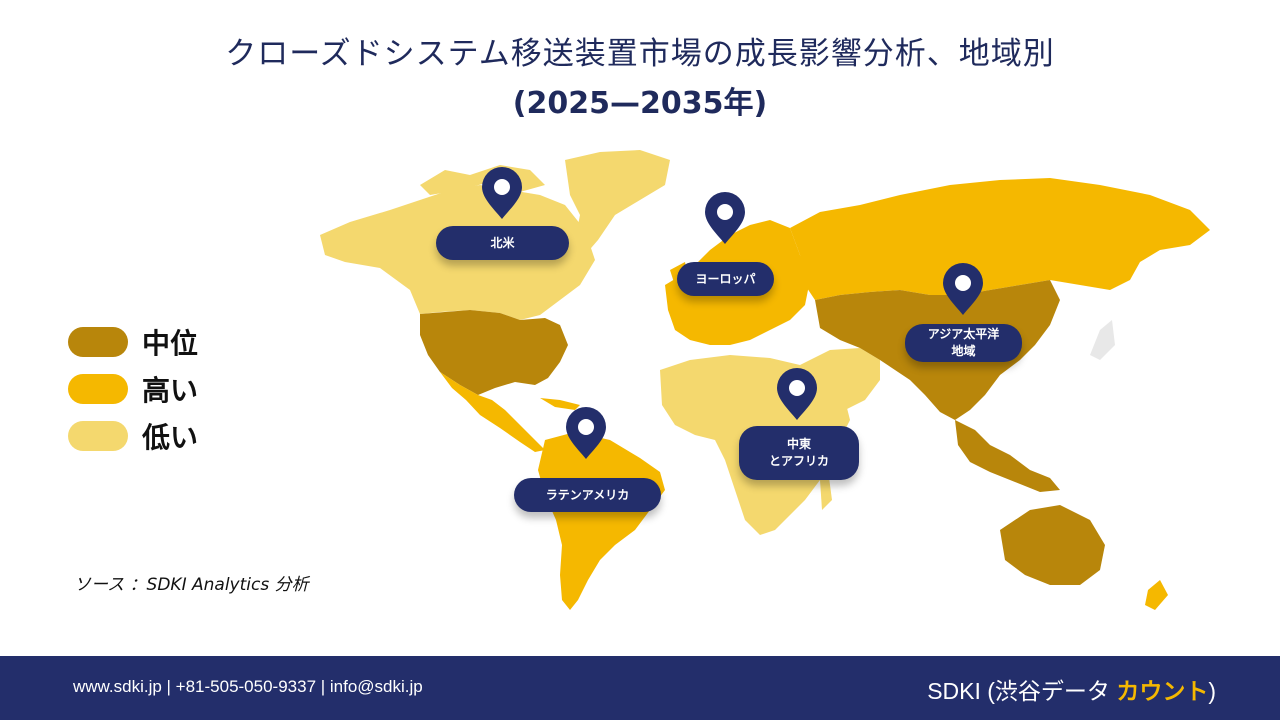 The image size is (1280, 720). I want to click on south-america-shape, so click(601, 521).